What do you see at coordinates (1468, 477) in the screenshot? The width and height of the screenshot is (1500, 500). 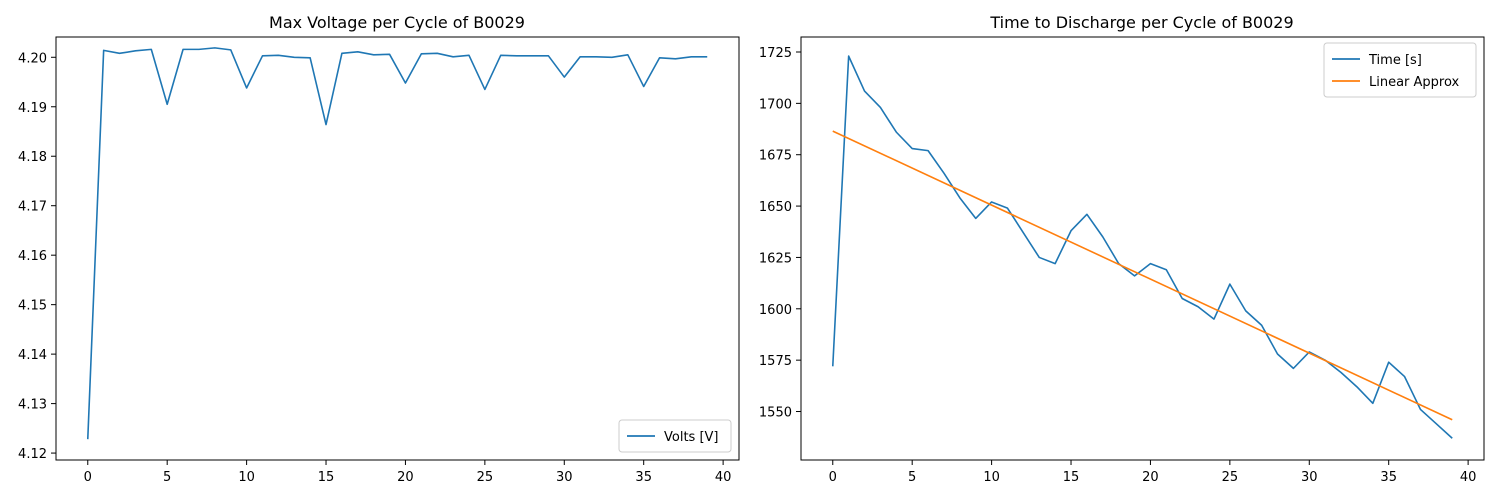 I see `discharge-x-tick-label: 40` at bounding box center [1468, 477].